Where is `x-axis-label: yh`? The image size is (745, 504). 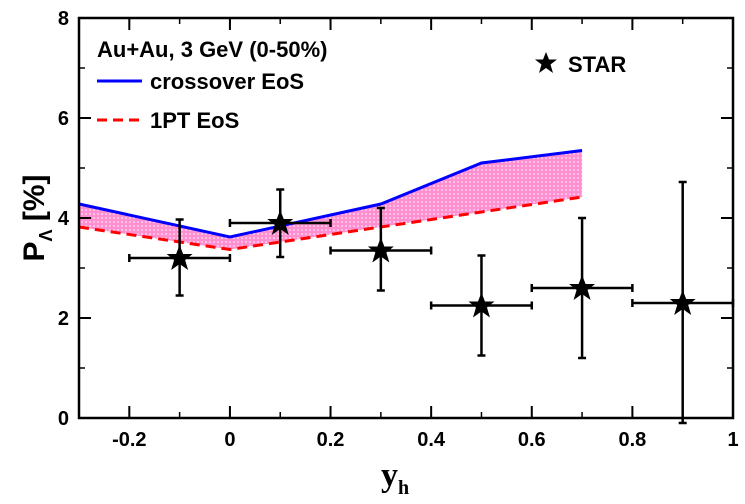
x-axis-label: yh is located at coordinates (395, 478).